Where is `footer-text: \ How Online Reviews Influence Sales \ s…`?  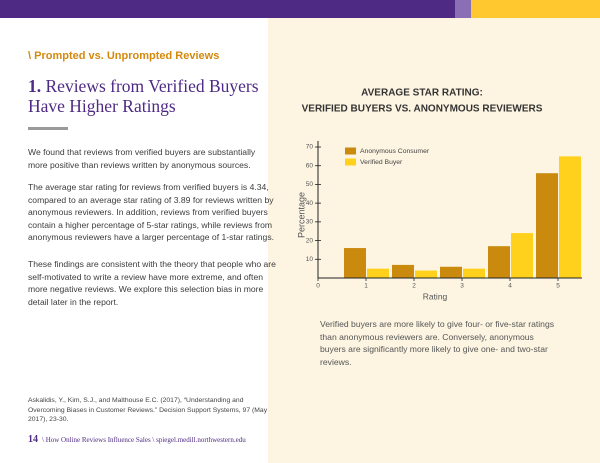 footer-text: \ How Online Reviews Influence Sales \ s… is located at coordinates (144, 440).